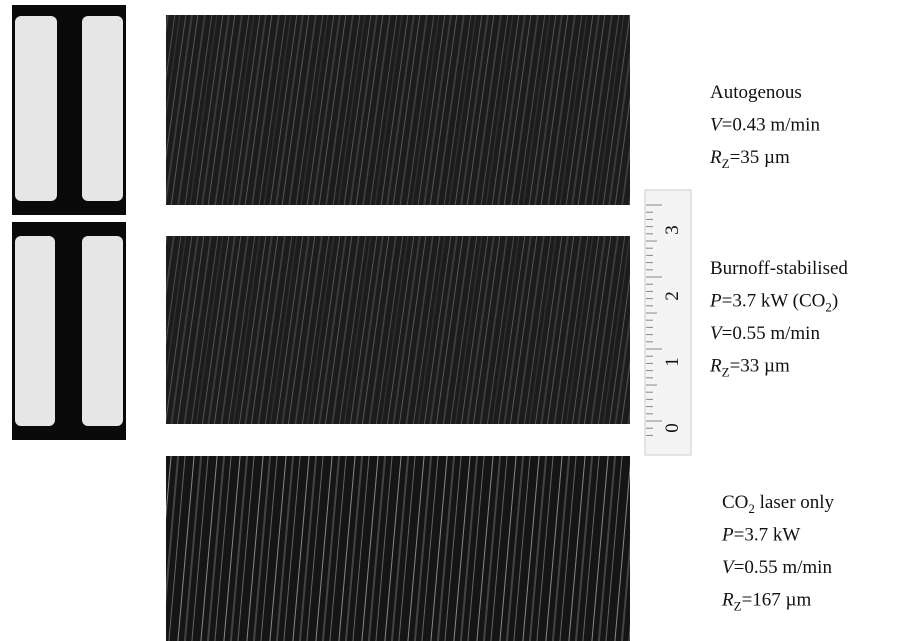  I want to click on caption-text: Burnoff-stabilised, so click(779, 268).